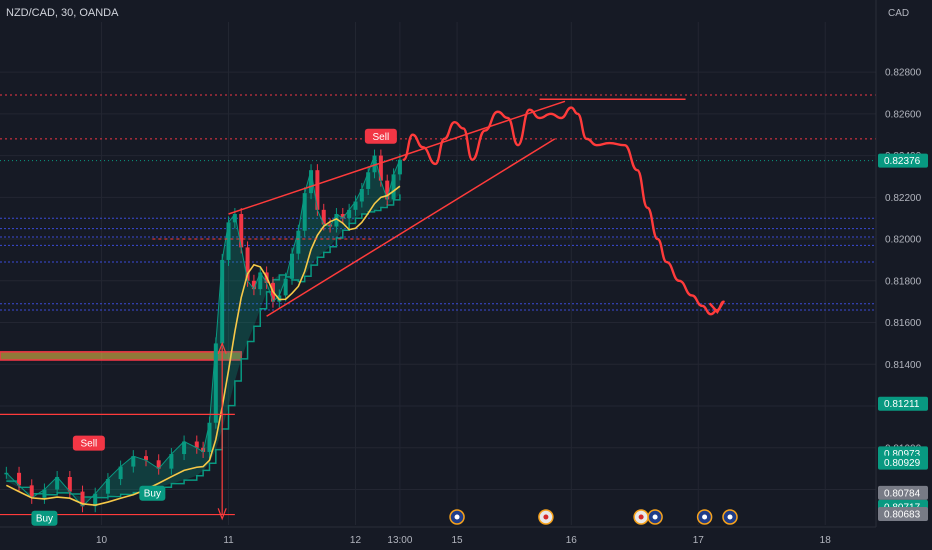 Image resolution: width=932 pixels, height=550 pixels. I want to click on time-tick-label: 12, so click(356, 540).